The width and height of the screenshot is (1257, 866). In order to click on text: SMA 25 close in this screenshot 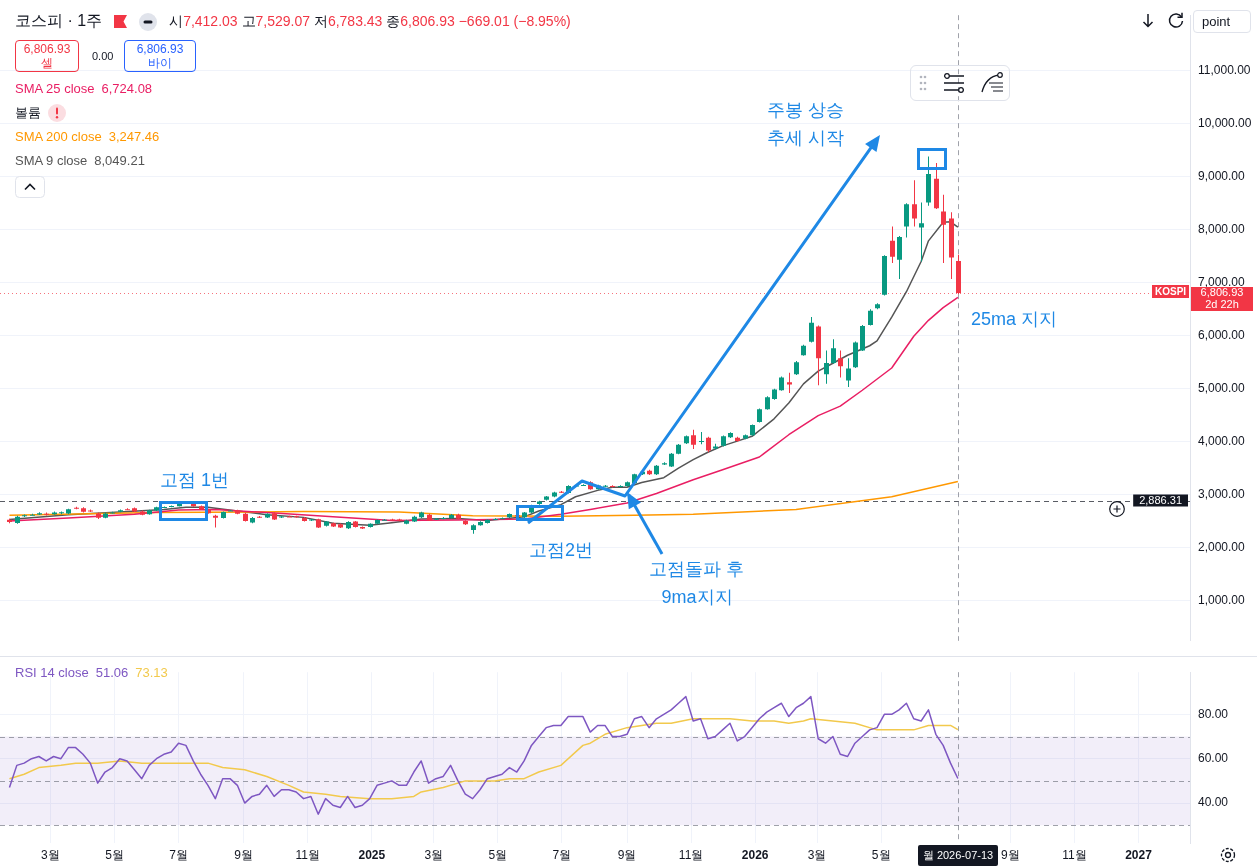, I will do `click(55, 88)`.